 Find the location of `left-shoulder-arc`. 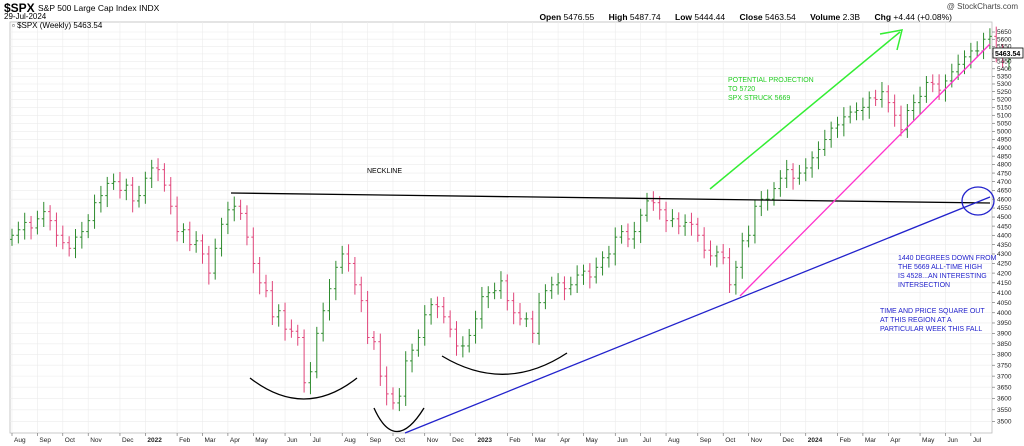

left-shoulder-arc is located at coordinates (303, 388).